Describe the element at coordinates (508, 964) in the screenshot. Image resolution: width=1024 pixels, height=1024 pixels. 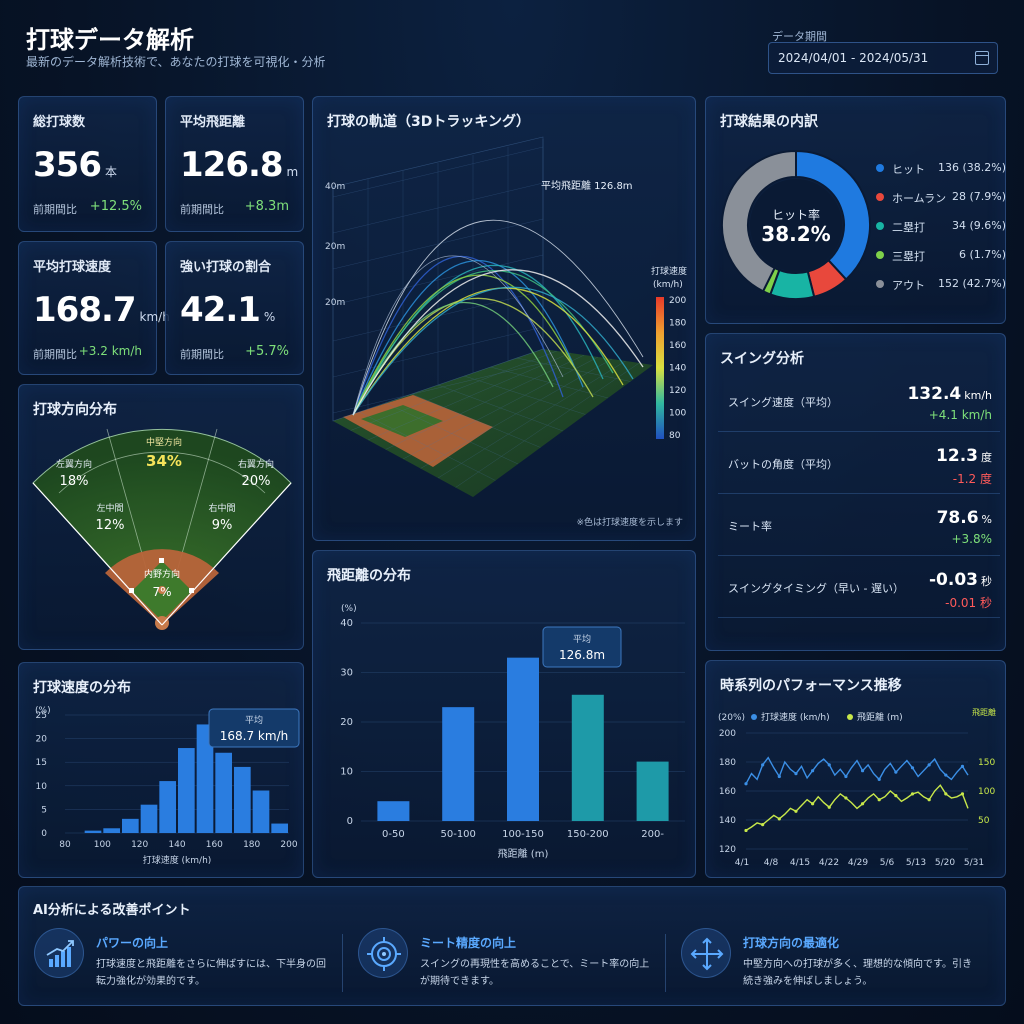
I see `ai-item-accuracy: ミート精度の向上 スイングの再現性を高めることで、ミート率の向上が期待できます。` at that location.